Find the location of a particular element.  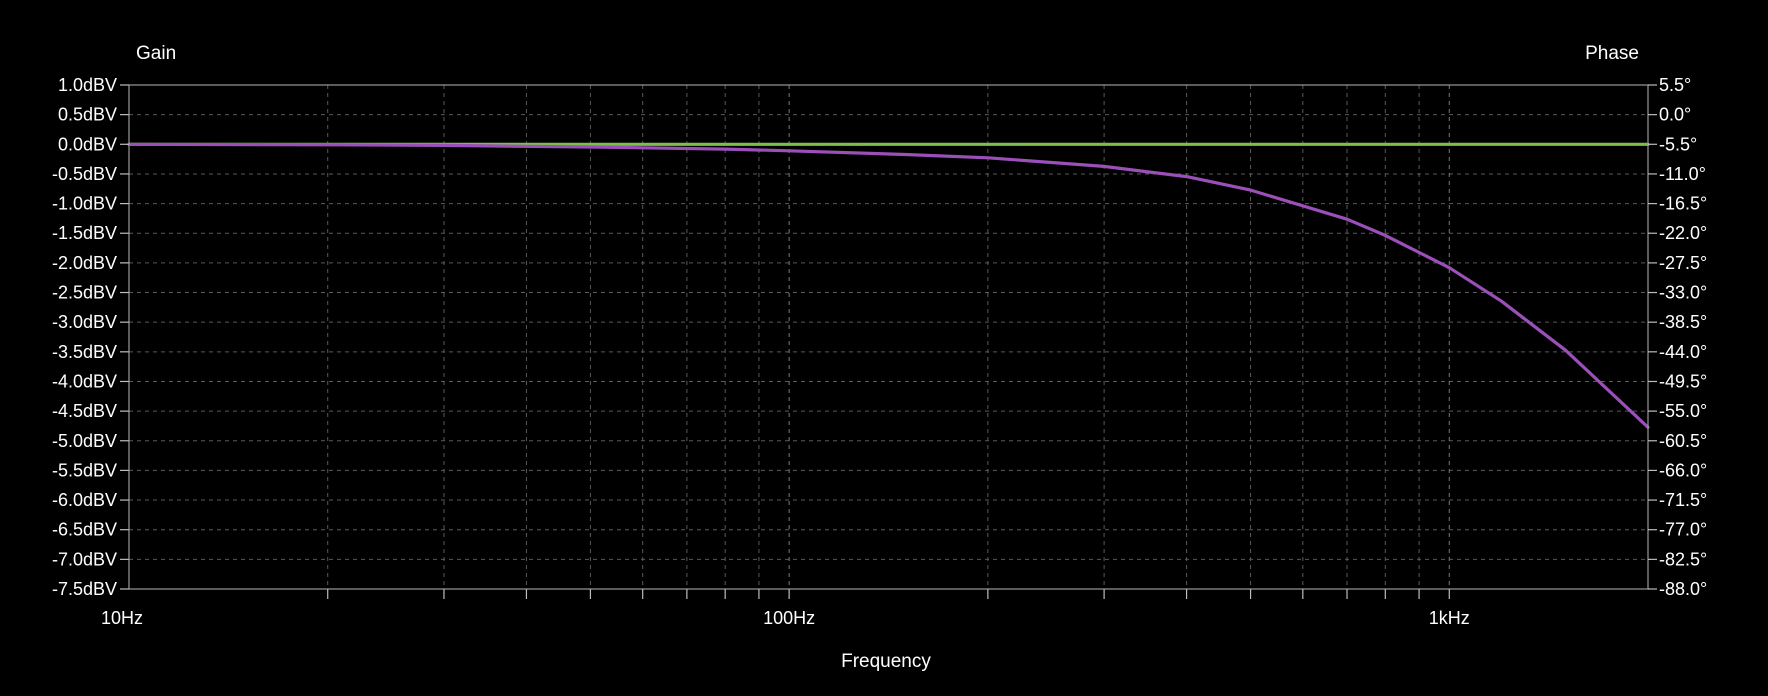

phase-tick-label: -33.0° is located at coordinates (1683, 293).